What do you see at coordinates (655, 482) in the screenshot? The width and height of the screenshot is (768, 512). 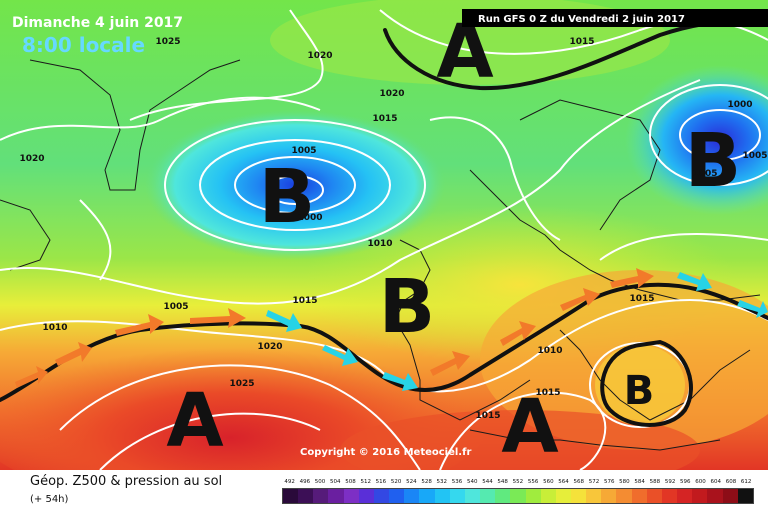 I see `scale-label: 588` at bounding box center [655, 482].